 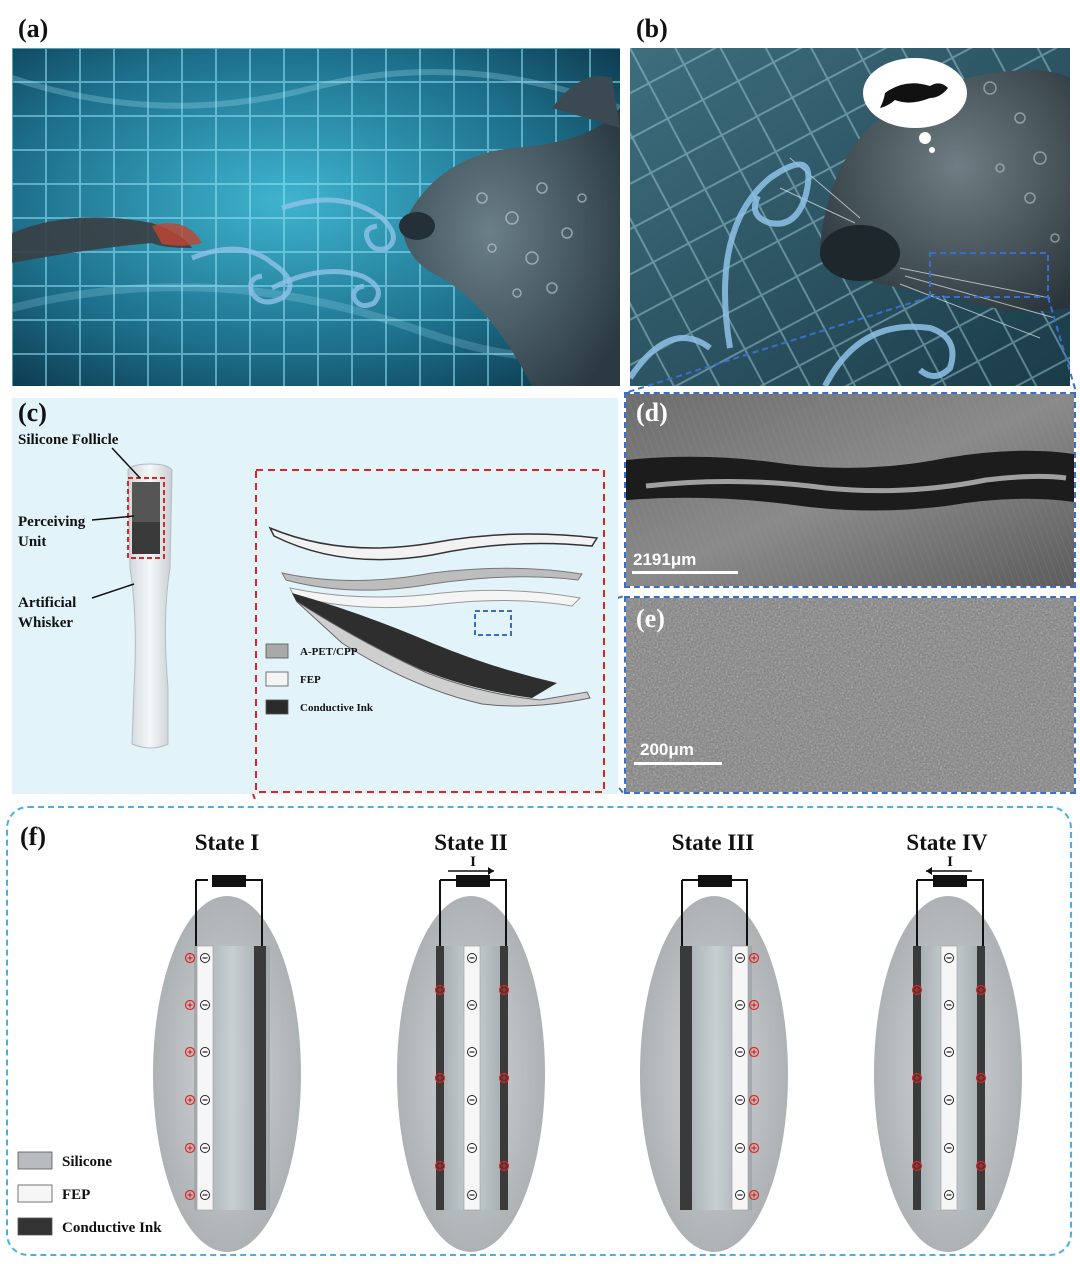 I want to click on legend-fep-f-label: FEP, so click(x=76, y=1195).